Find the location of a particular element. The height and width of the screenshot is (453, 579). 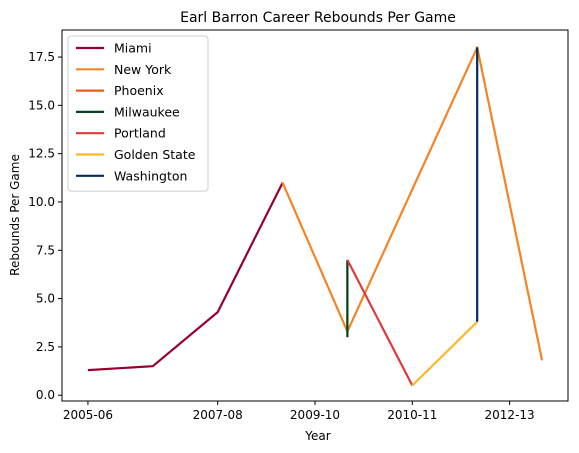

legend-label-2: Phoenix is located at coordinates (139, 90).